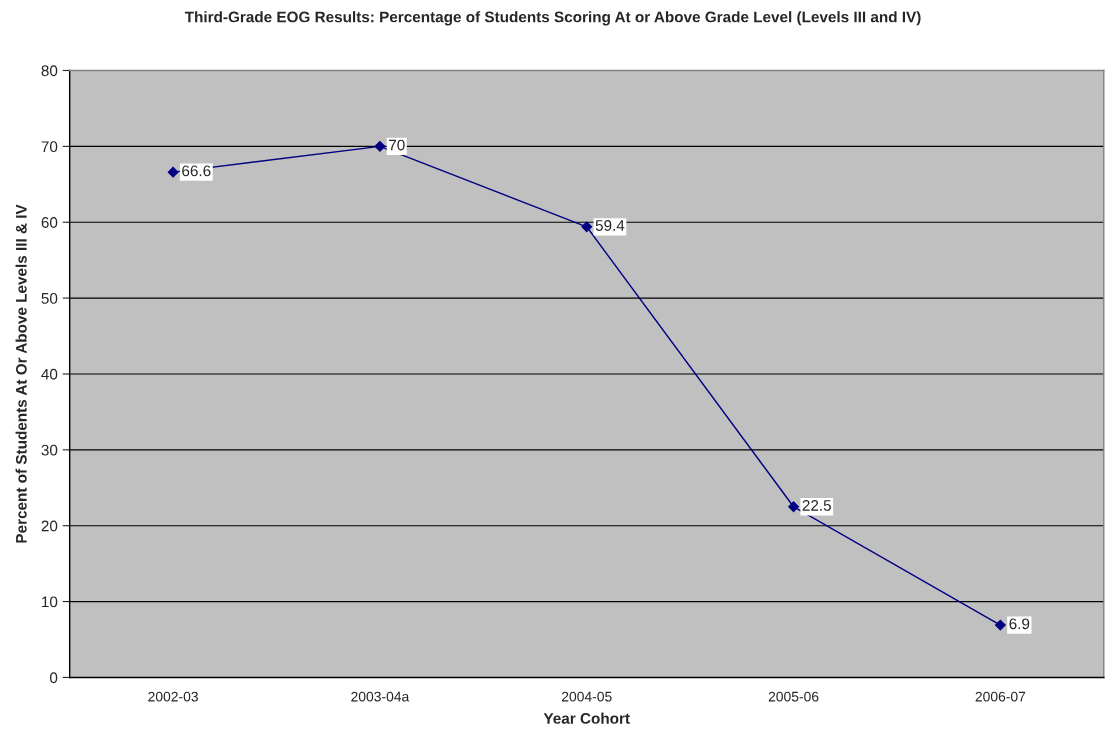 The image size is (1106, 742). What do you see at coordinates (793, 696) in the screenshot?
I see `x-tick-label: 2005-06` at bounding box center [793, 696].